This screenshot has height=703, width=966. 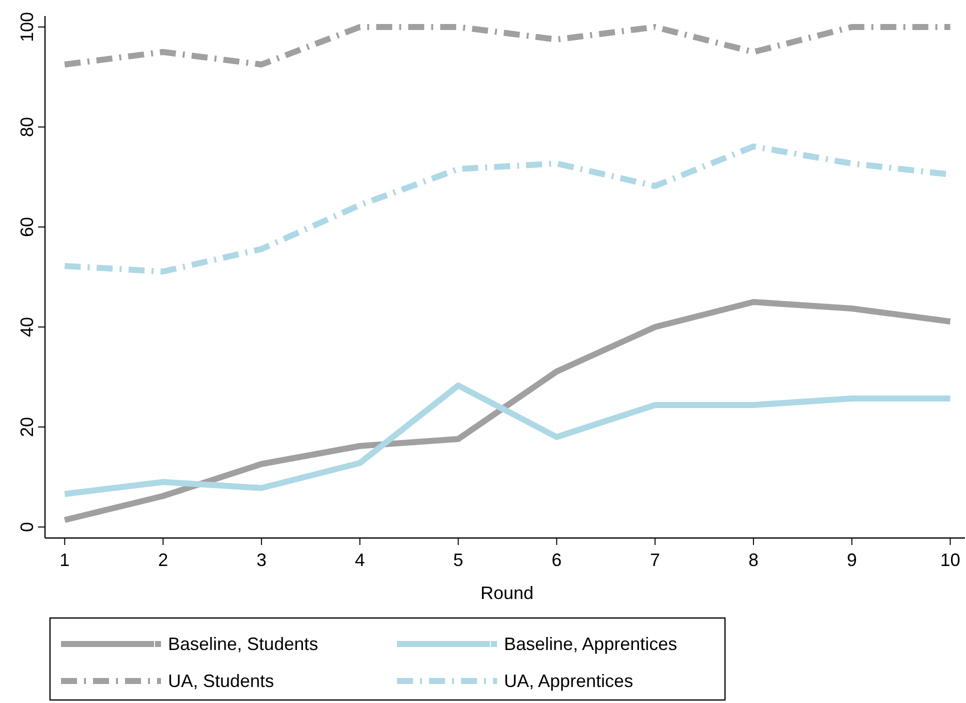 I want to click on x-tick-label: 7, so click(x=655, y=560).